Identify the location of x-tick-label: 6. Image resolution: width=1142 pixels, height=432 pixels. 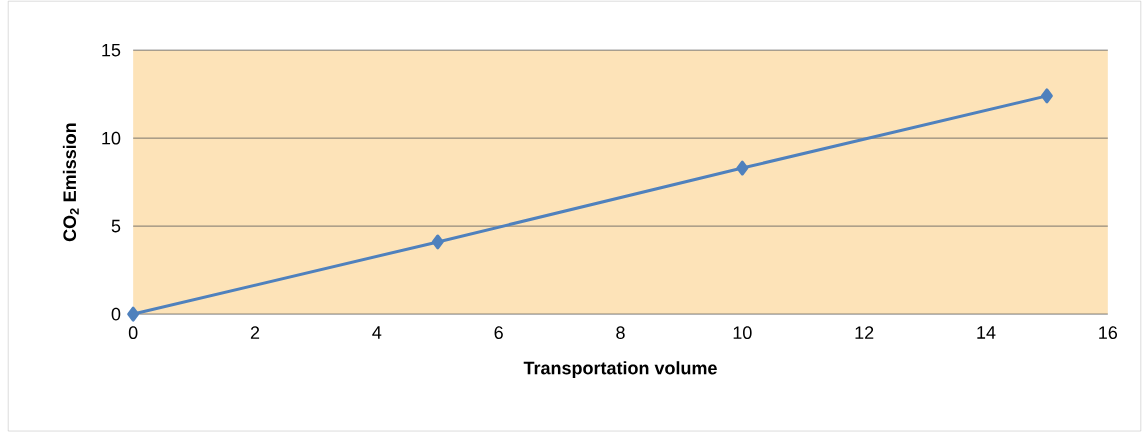
(498, 332).